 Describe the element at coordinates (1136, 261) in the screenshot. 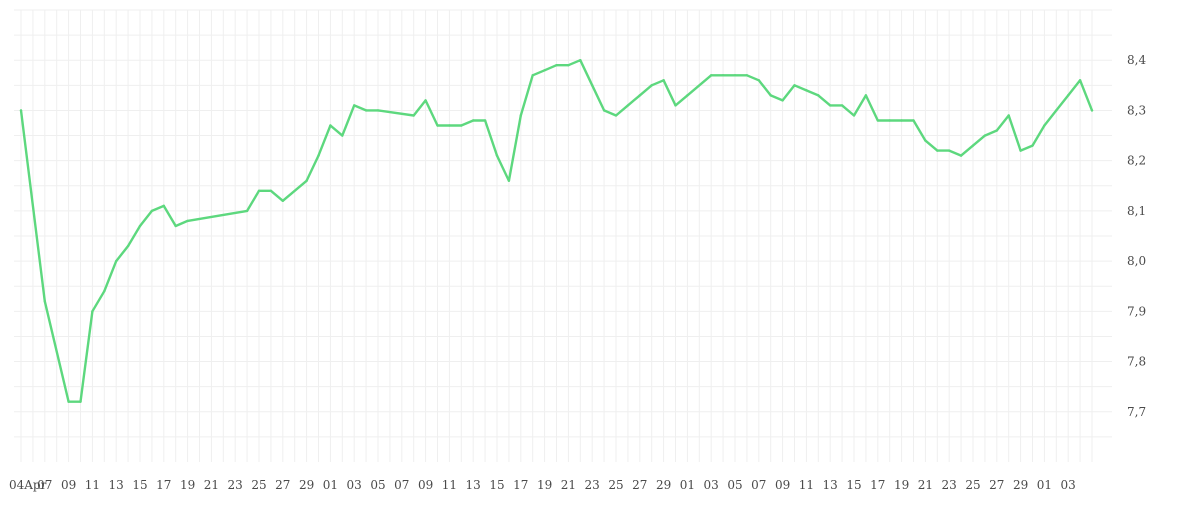

I see `y-tick-label: 8,0` at that location.